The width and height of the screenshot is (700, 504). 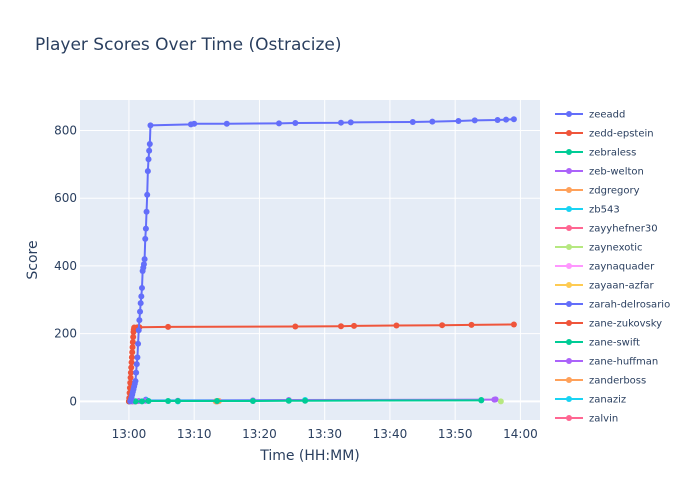 I want to click on legend-label: zaynexotic, so click(x=616, y=248).